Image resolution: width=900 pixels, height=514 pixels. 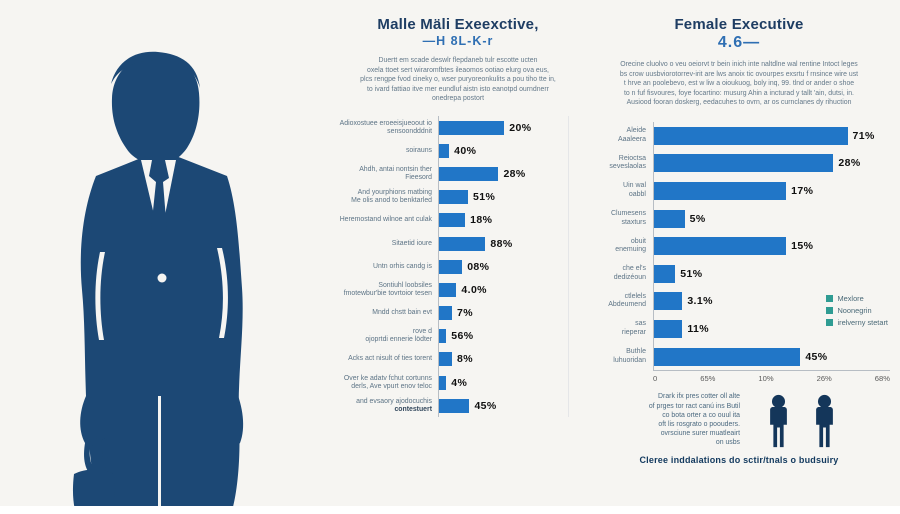 I want to click on bar-row: sas rieperar 11%, so click(x=739, y=329).